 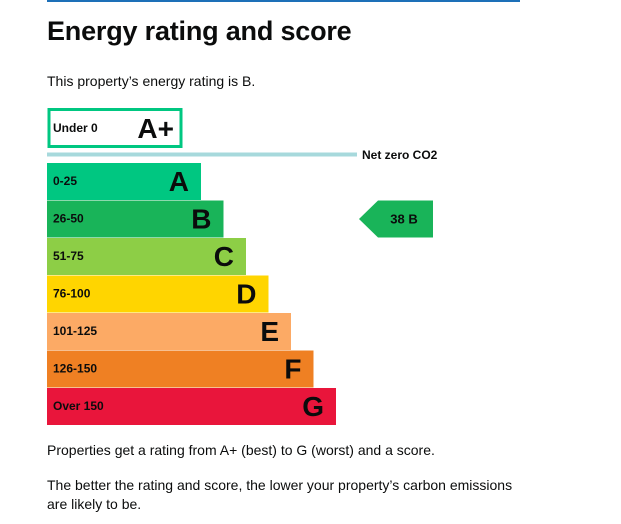 I want to click on band-a-plus-box, so click(x=115, y=128).